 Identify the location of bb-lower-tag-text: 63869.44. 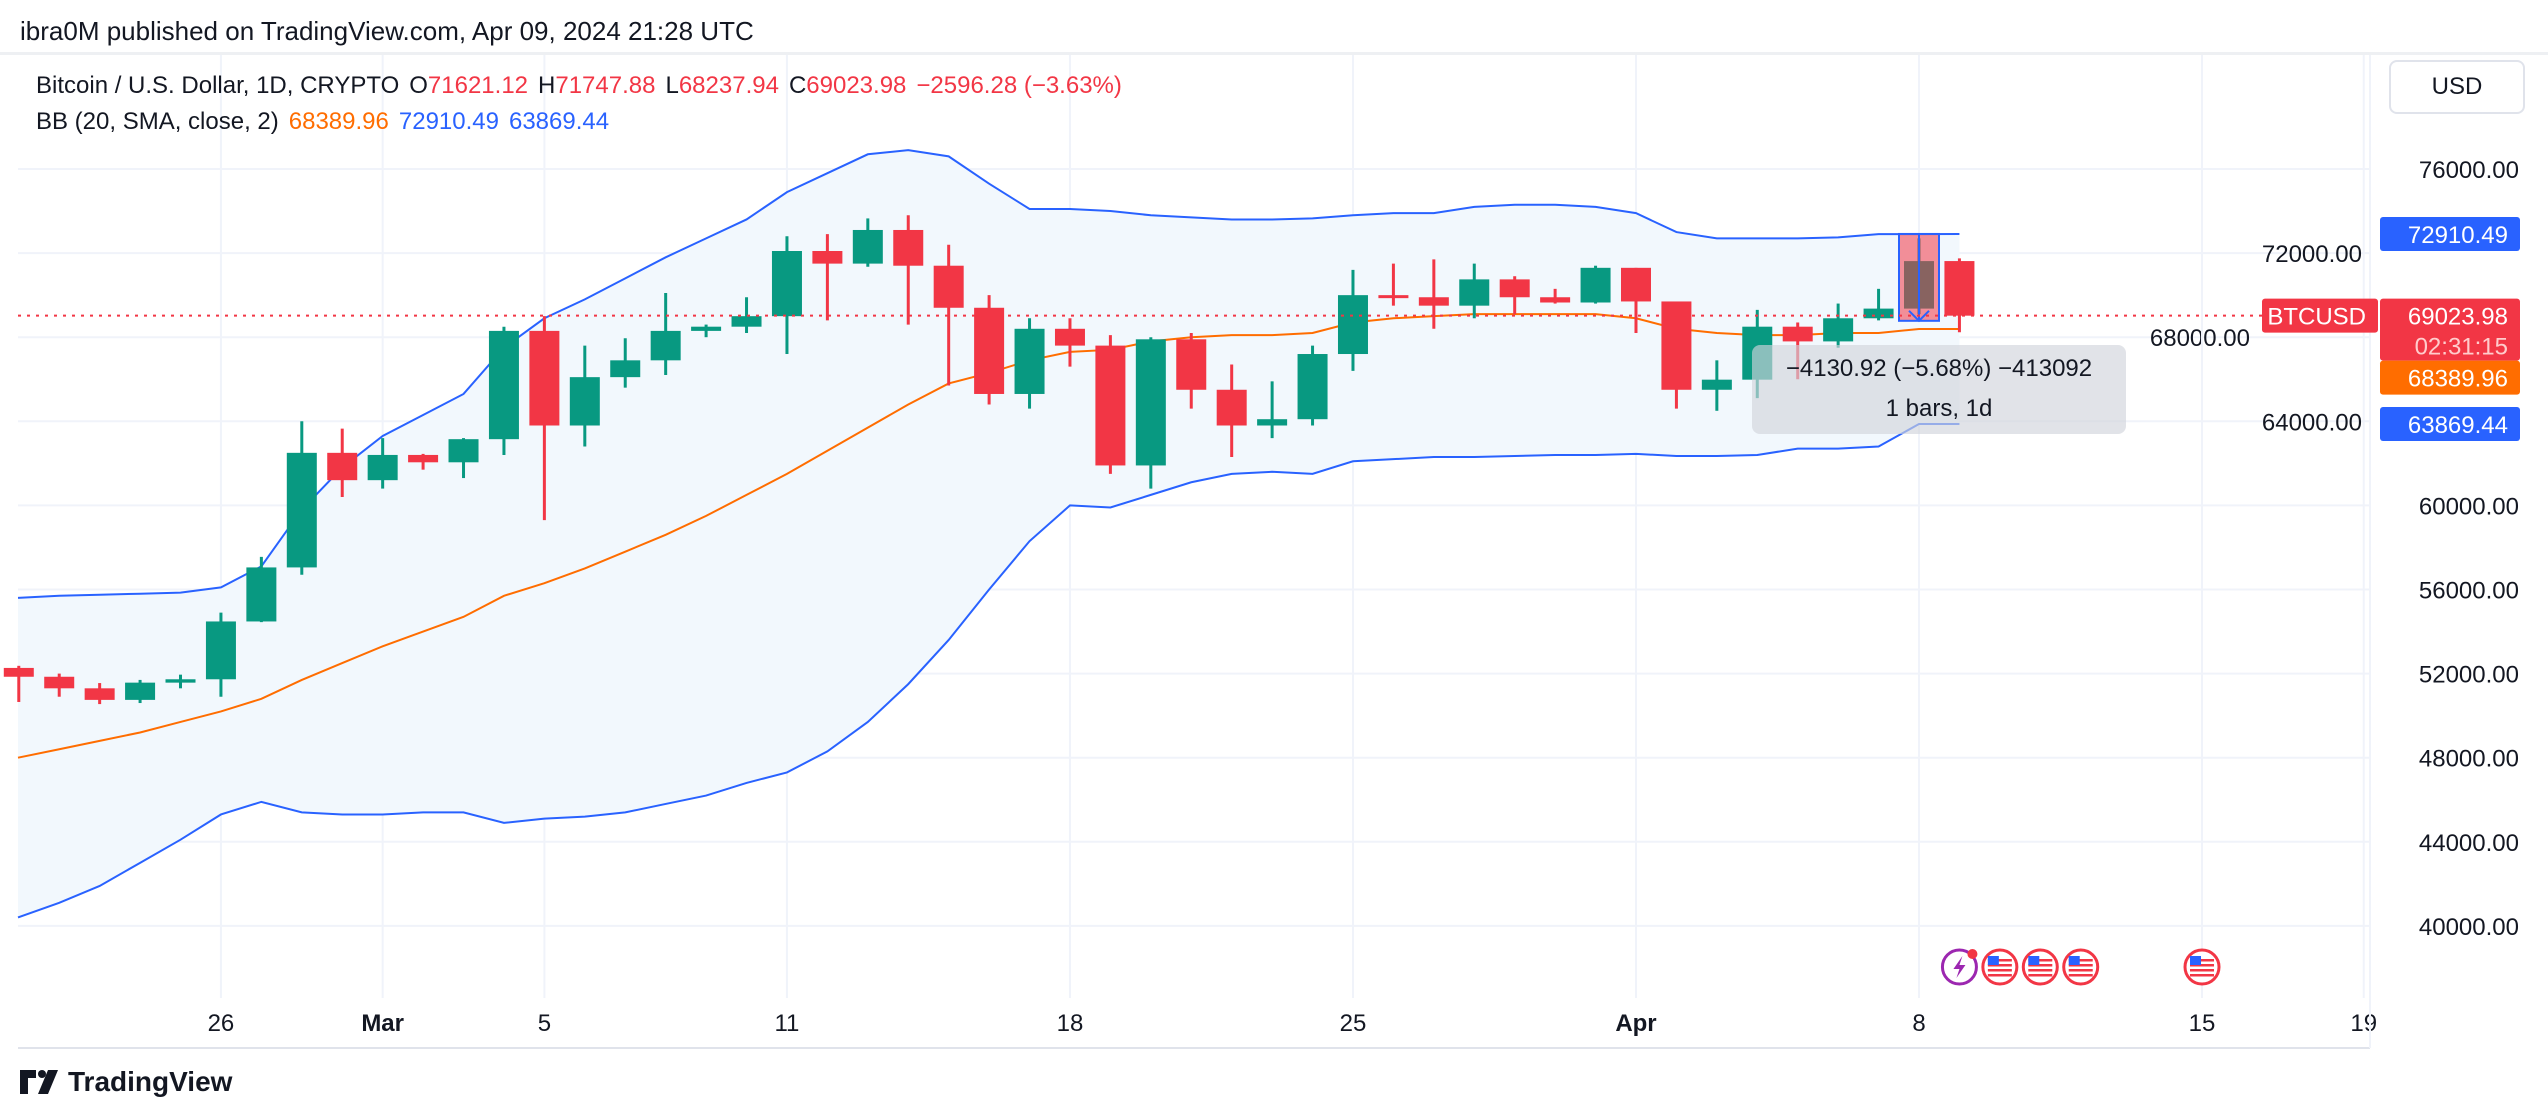
(2458, 425).